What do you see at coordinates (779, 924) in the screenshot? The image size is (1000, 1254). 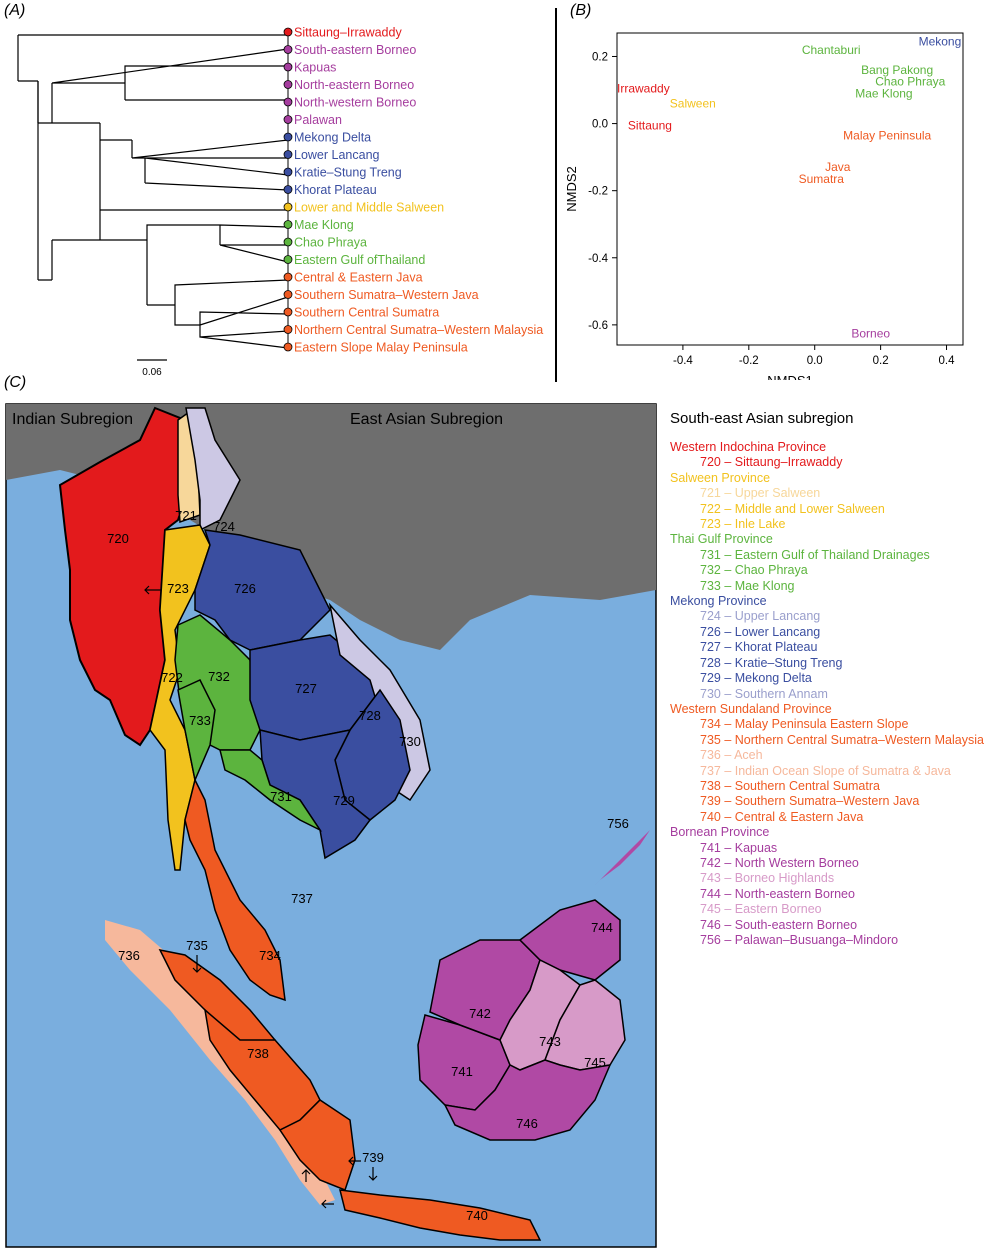 I see `legend-item: 746 – South-eastern Borneo` at bounding box center [779, 924].